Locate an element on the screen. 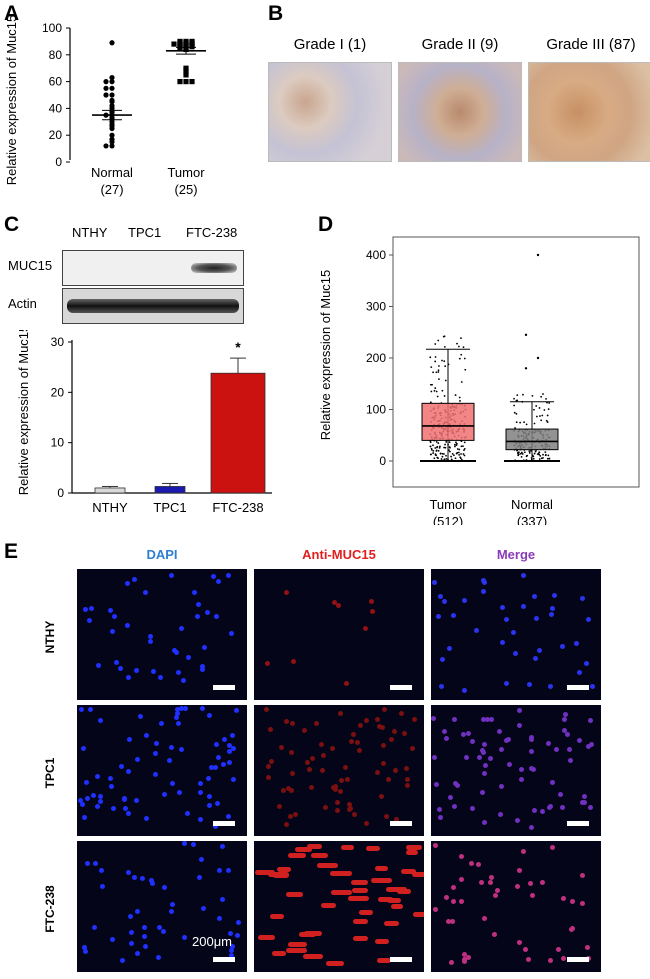  panel-c-cat-ftc238: FTC-238 is located at coordinates (237, 507).